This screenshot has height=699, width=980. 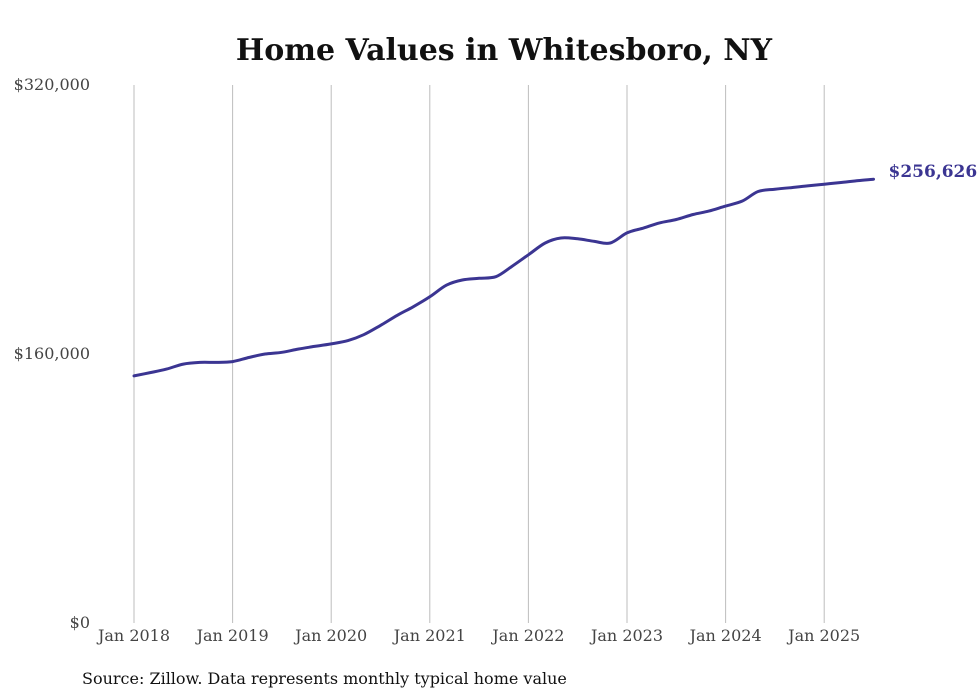 I want to click on x-tick-label: Jan 2024, so click(x=725, y=635).